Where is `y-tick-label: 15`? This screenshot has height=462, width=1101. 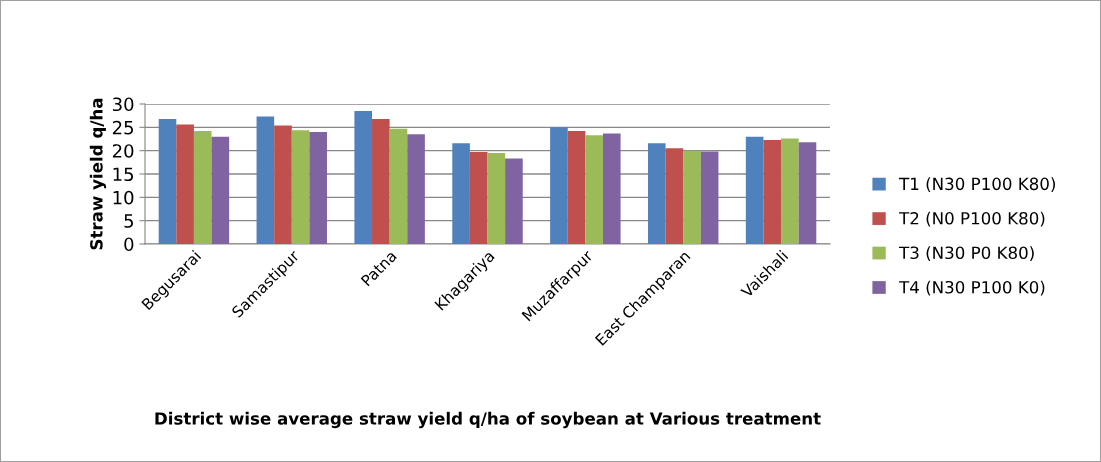 y-tick-label: 15 is located at coordinates (123, 174).